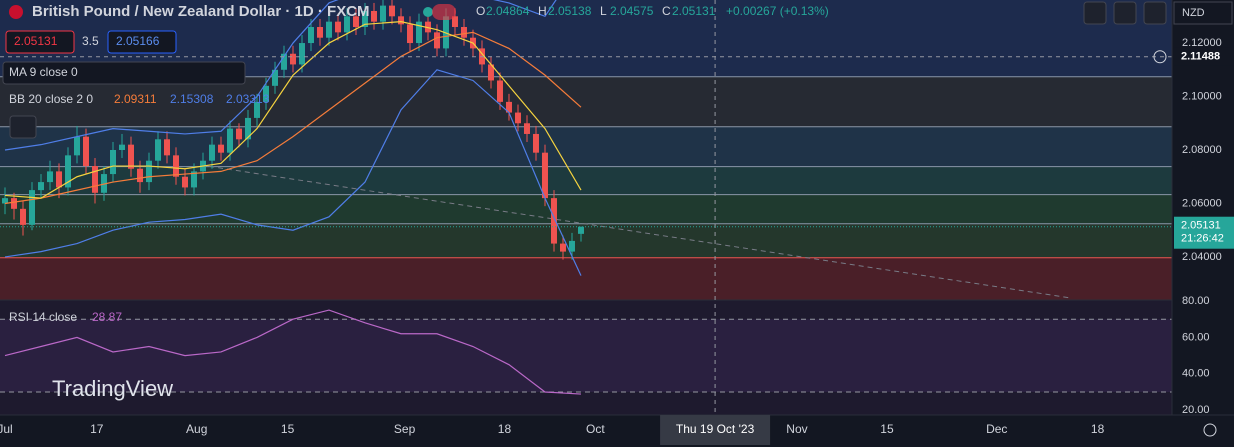 This screenshot has width=1234, height=447. What do you see at coordinates (6, 429) in the screenshot?
I see `x-tick-label: Jul` at bounding box center [6, 429].